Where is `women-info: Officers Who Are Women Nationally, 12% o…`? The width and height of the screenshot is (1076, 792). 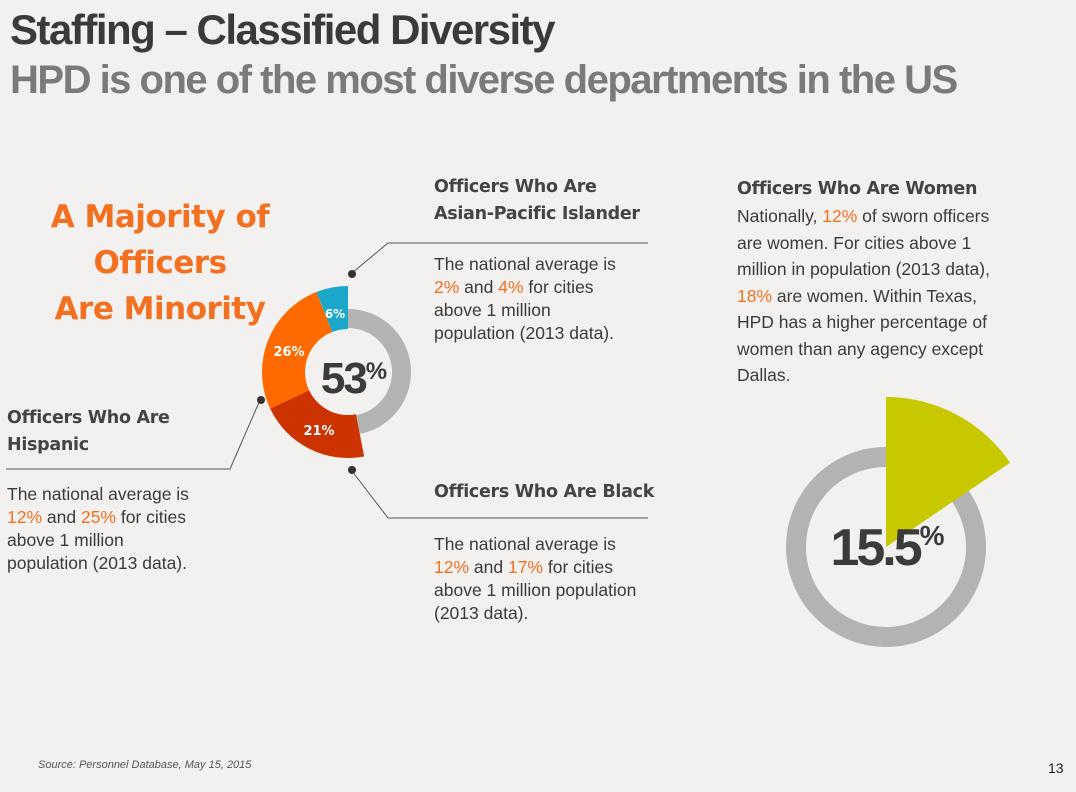
women-info: Officers Who Are Women Nationally, 12% o… is located at coordinates (902, 282).